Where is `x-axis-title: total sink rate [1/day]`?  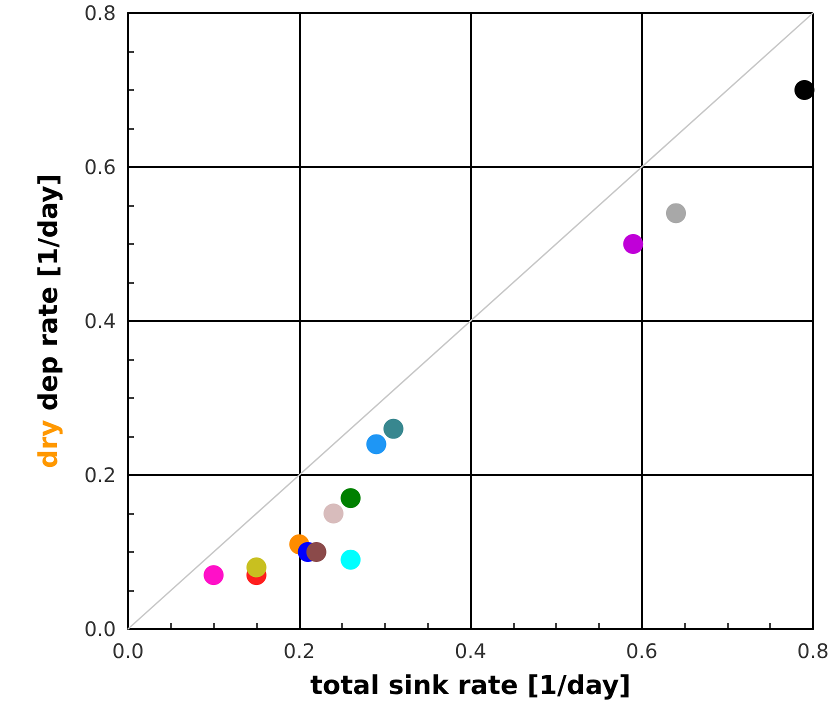
x-axis-title: total sink rate [1/day] is located at coordinates (470, 686).